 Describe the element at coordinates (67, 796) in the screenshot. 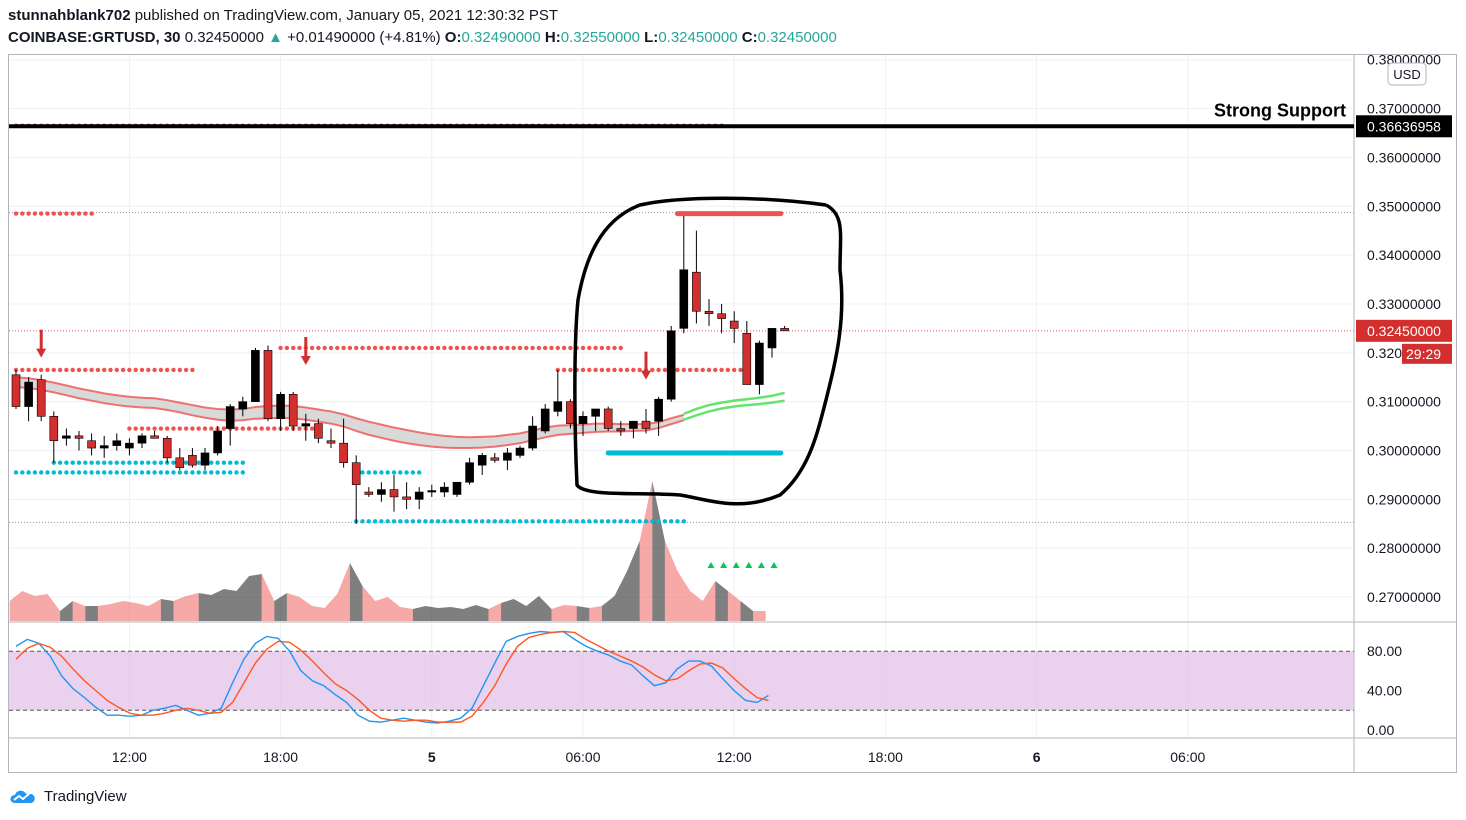

I see `tradingview-logo: TradingView` at that location.